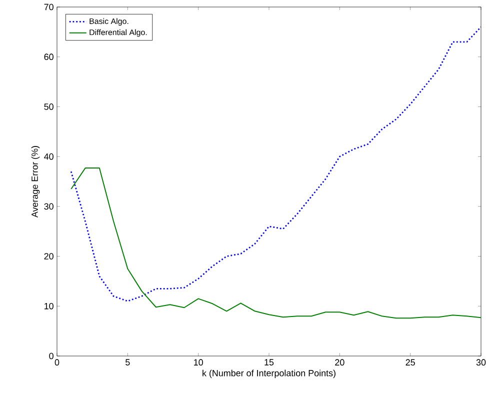  What do you see at coordinates (269, 362) in the screenshot?
I see `x-tick-label: 15` at bounding box center [269, 362].